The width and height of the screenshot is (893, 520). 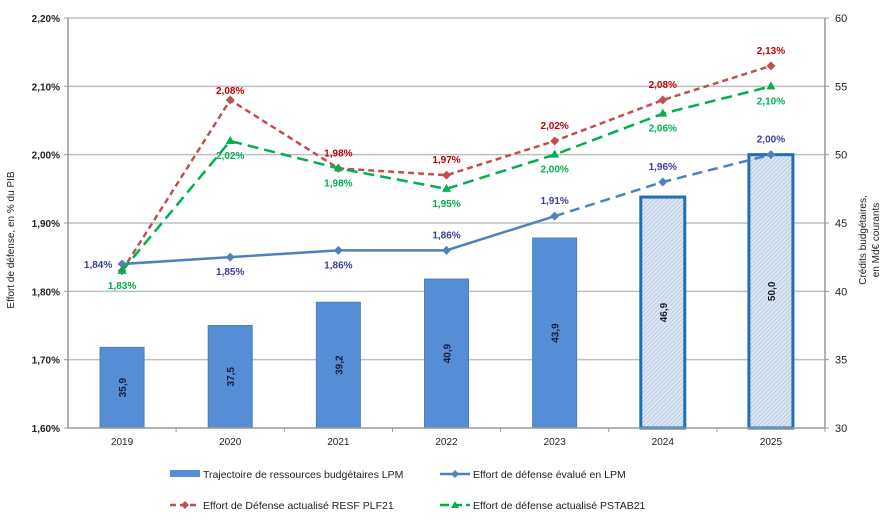 I want to click on data-label: 1,95%, so click(x=446, y=204).